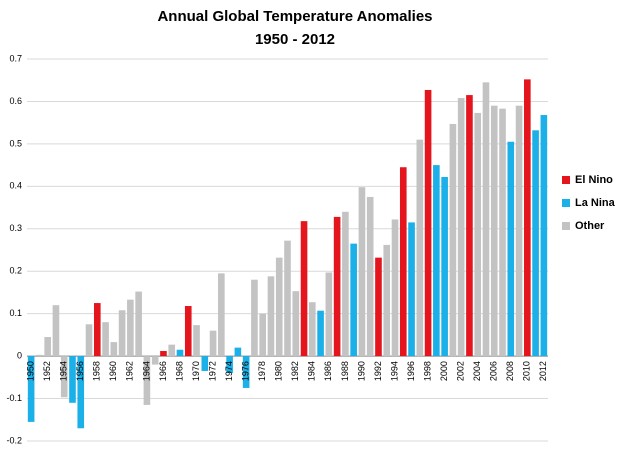  I want to click on x-tick-label: 1964, so click(146, 371).